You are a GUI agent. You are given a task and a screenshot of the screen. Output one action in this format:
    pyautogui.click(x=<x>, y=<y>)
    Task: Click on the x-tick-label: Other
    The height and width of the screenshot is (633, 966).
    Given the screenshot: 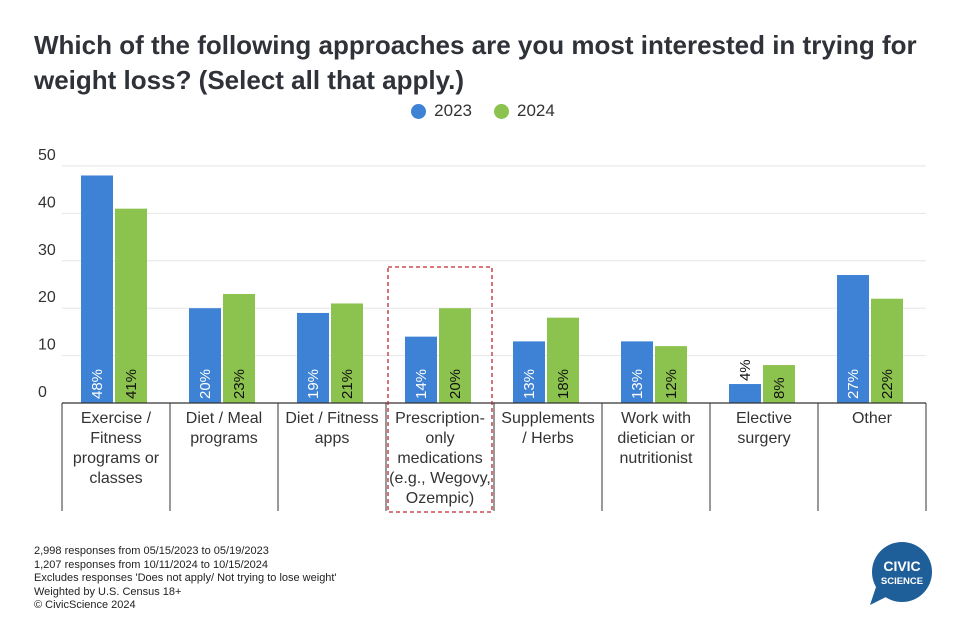 What is the action you would take?
    pyautogui.click(x=872, y=418)
    